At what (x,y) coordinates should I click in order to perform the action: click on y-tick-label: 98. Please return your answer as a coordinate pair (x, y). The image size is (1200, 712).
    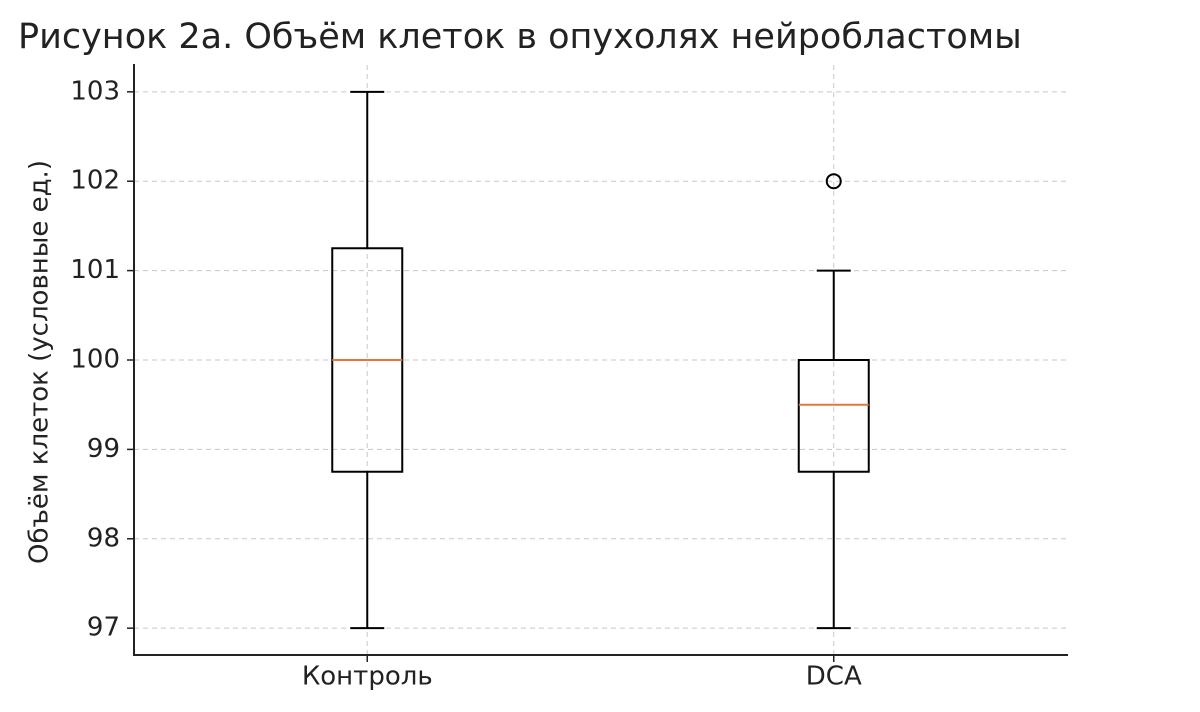
    Looking at the image, I should click on (103, 538).